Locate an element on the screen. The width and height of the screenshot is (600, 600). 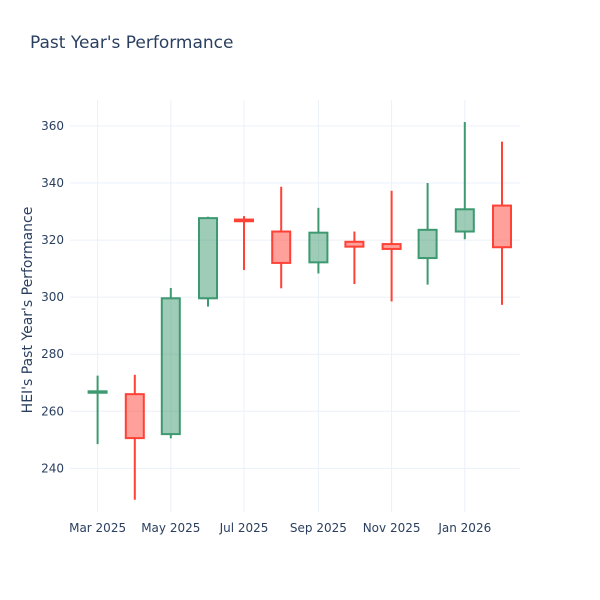
x-tick-label: May 2025 is located at coordinates (170, 528).